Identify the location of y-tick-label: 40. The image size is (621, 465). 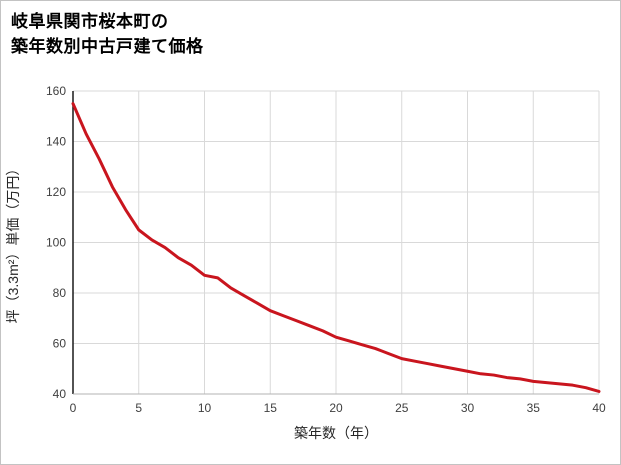
(60, 394).